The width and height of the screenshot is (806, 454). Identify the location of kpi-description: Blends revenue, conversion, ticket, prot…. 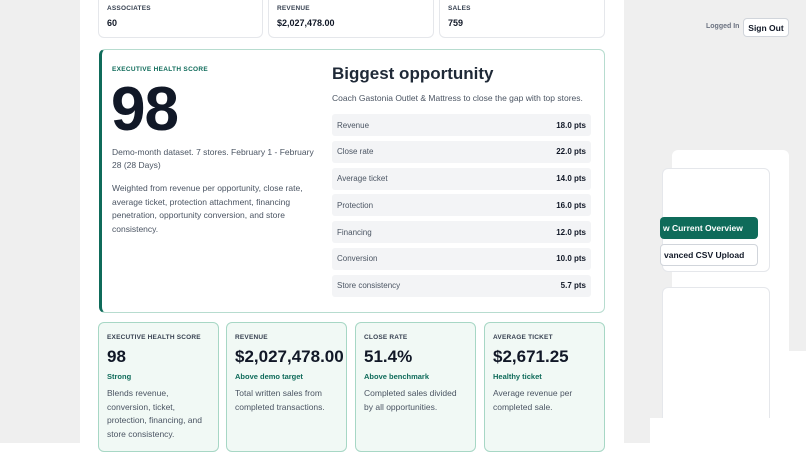
(154, 413).